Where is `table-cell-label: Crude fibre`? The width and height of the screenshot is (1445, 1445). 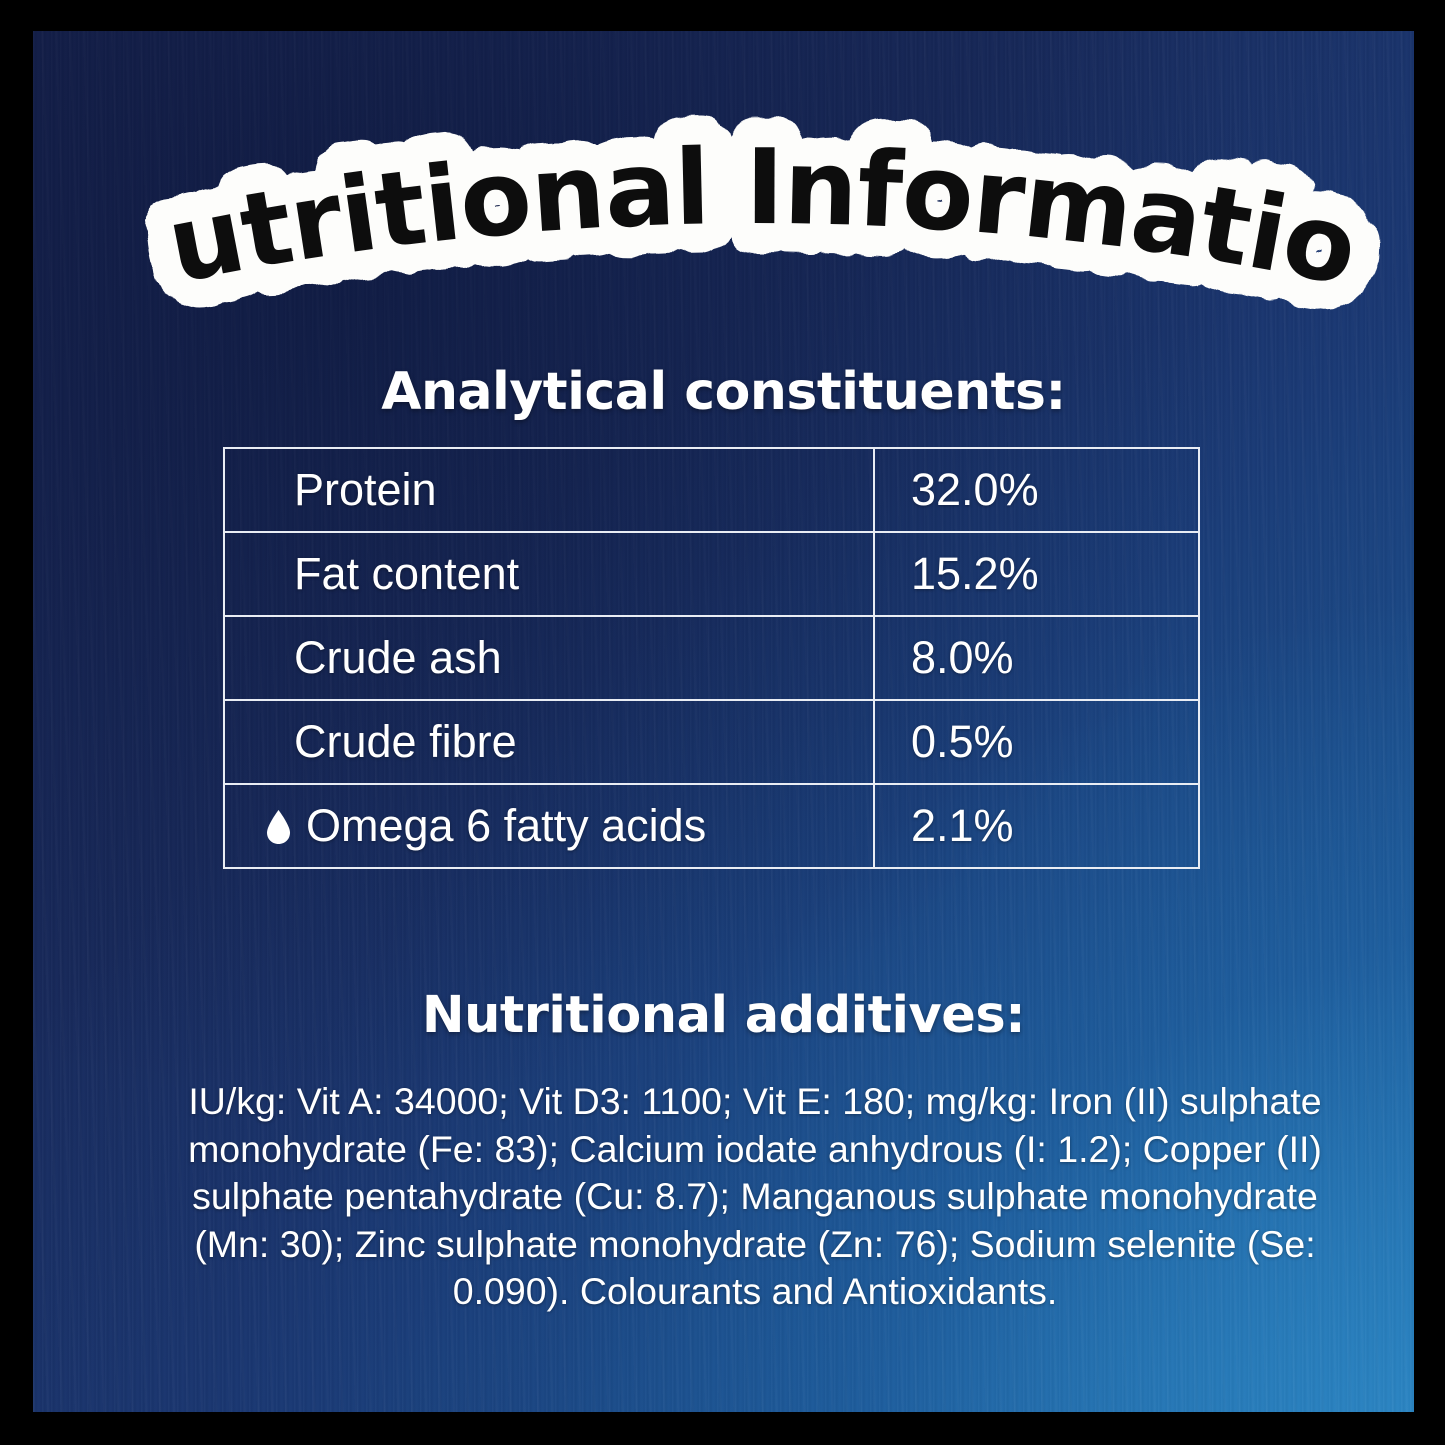
table-cell-label: Crude fibre is located at coordinates (549, 742).